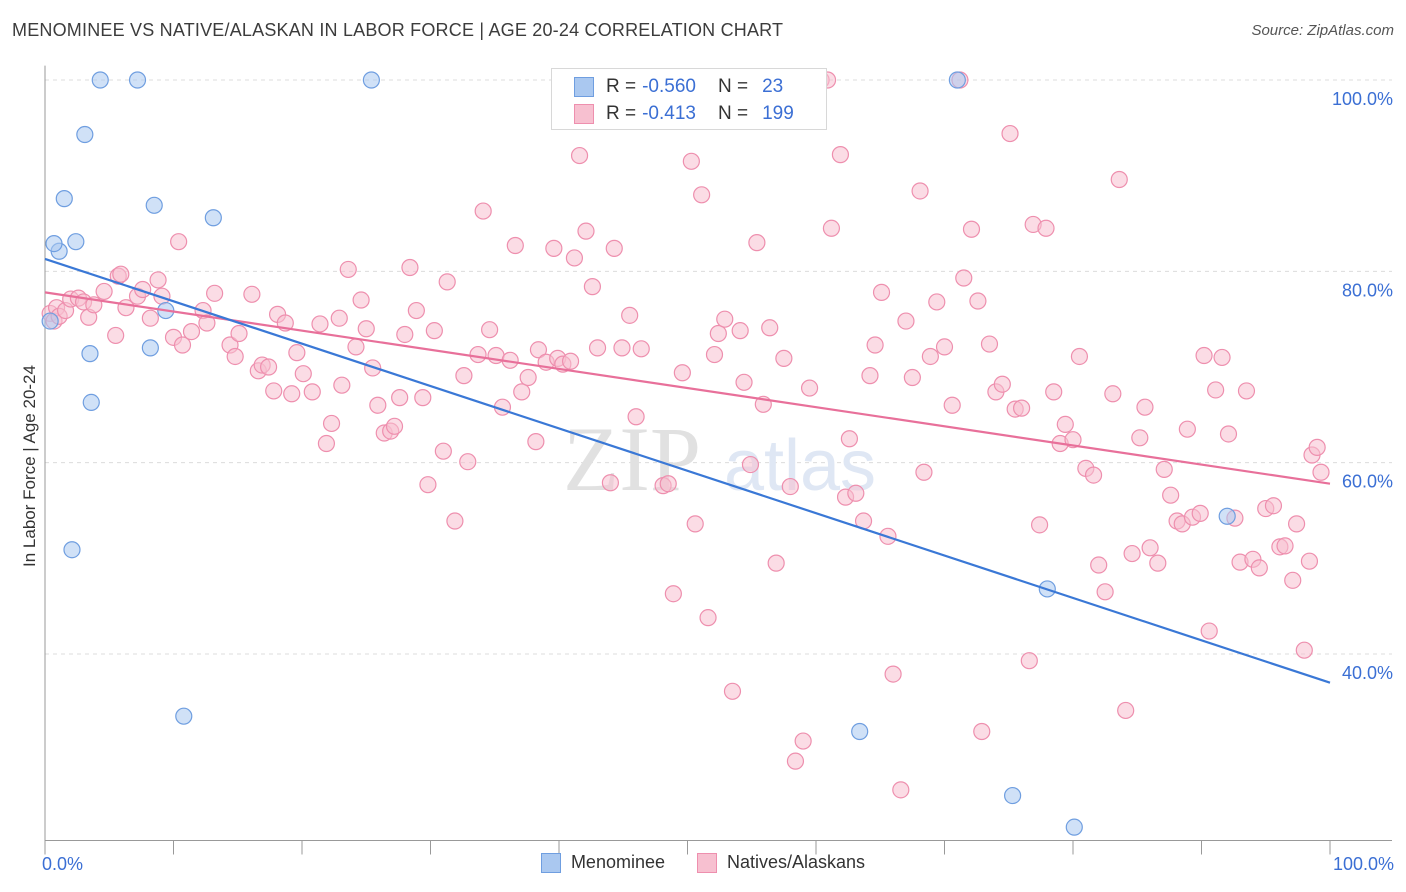 Image resolution: width=1406 pixels, height=892 pixels. I want to click on series-legend: Menominee Natives/Alaskans, so click(703, 862).